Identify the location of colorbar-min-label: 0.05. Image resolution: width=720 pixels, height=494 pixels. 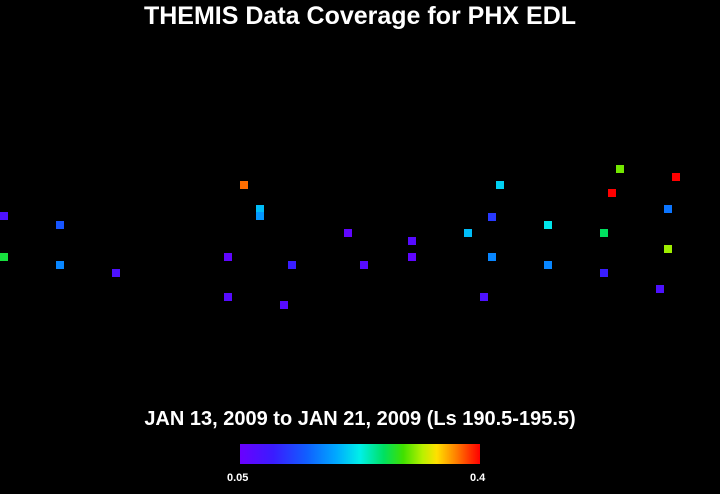
(238, 478).